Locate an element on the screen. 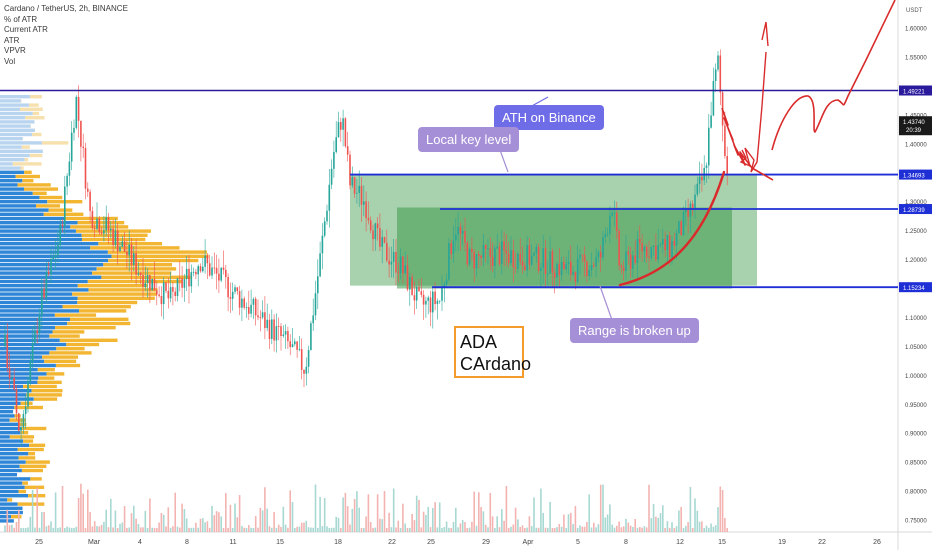  callout-range-broken: Range is broken up is located at coordinates (634, 330).